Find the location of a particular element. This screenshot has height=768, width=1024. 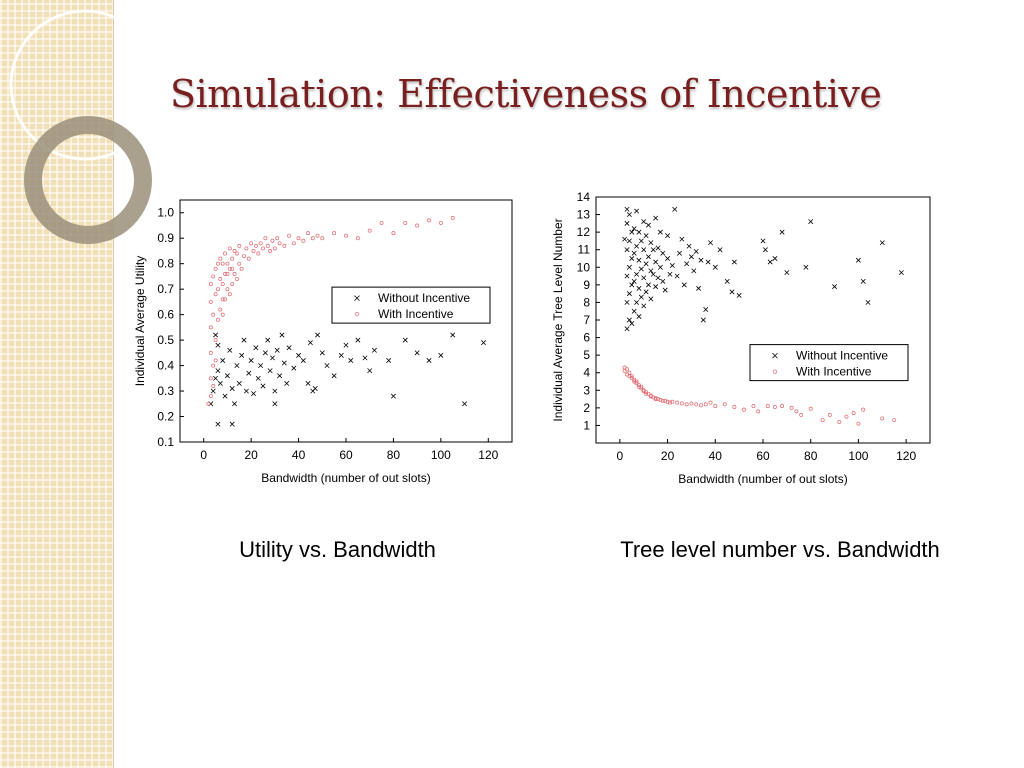

series-without-incentive is located at coordinates (763, 269).